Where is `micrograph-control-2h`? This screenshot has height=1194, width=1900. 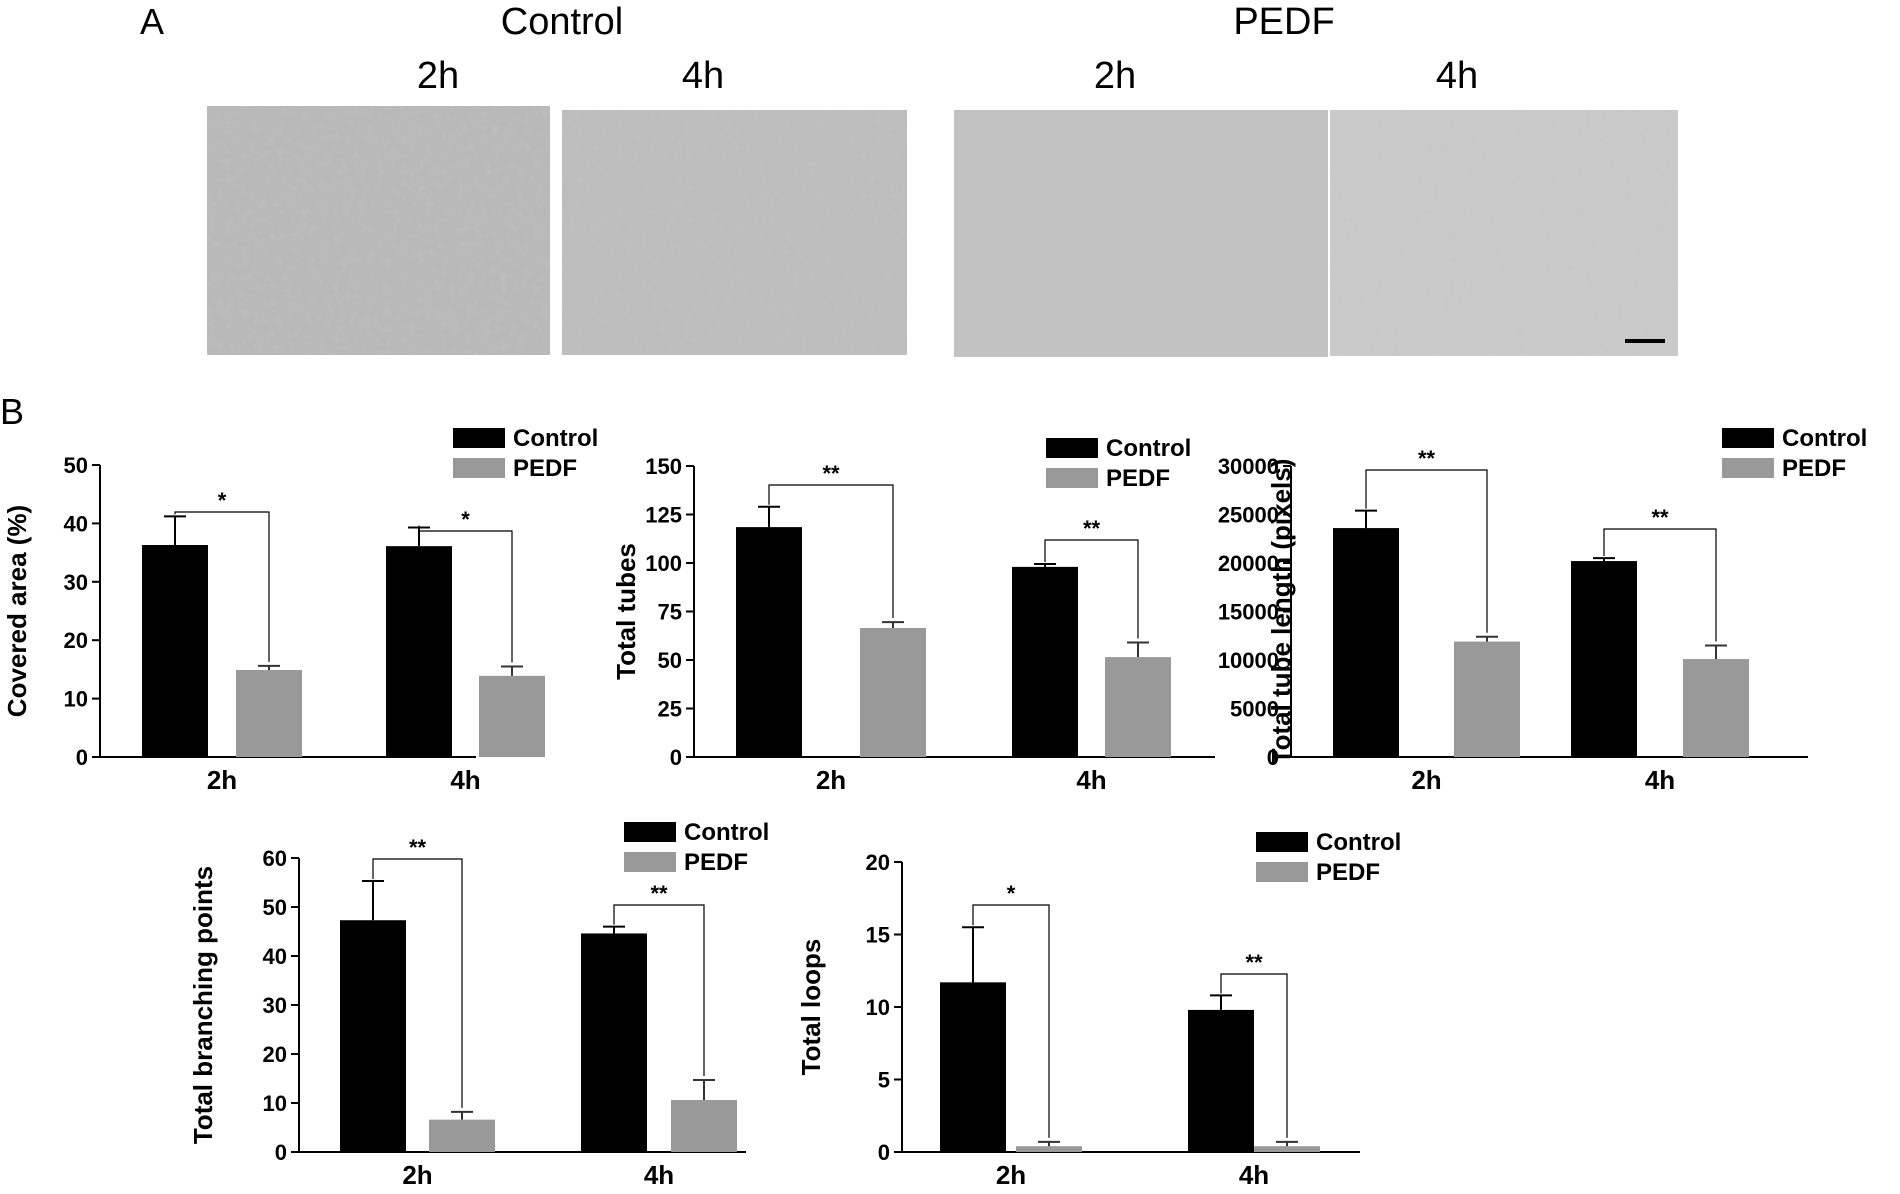
micrograph-control-2h is located at coordinates (378, 230).